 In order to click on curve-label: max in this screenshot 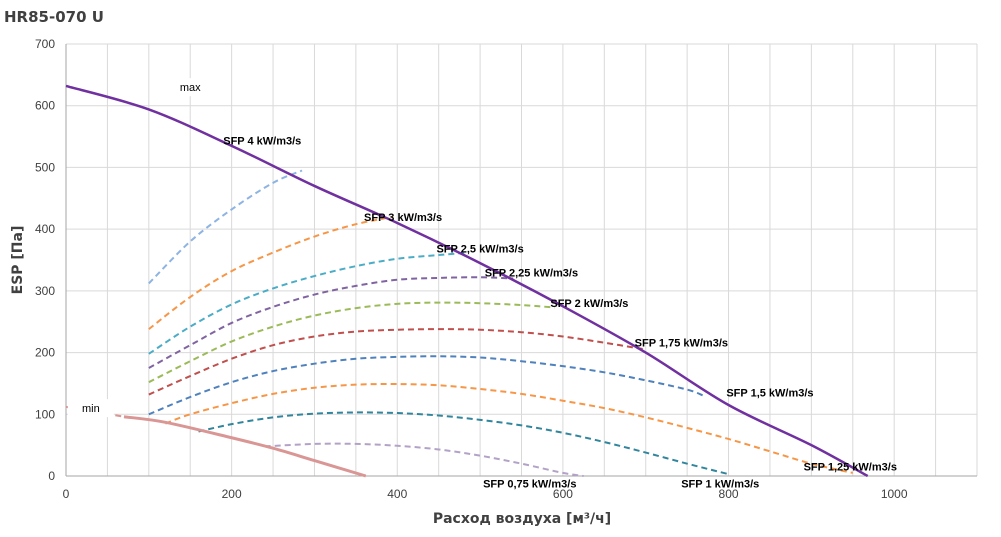, I will do `click(190, 88)`.